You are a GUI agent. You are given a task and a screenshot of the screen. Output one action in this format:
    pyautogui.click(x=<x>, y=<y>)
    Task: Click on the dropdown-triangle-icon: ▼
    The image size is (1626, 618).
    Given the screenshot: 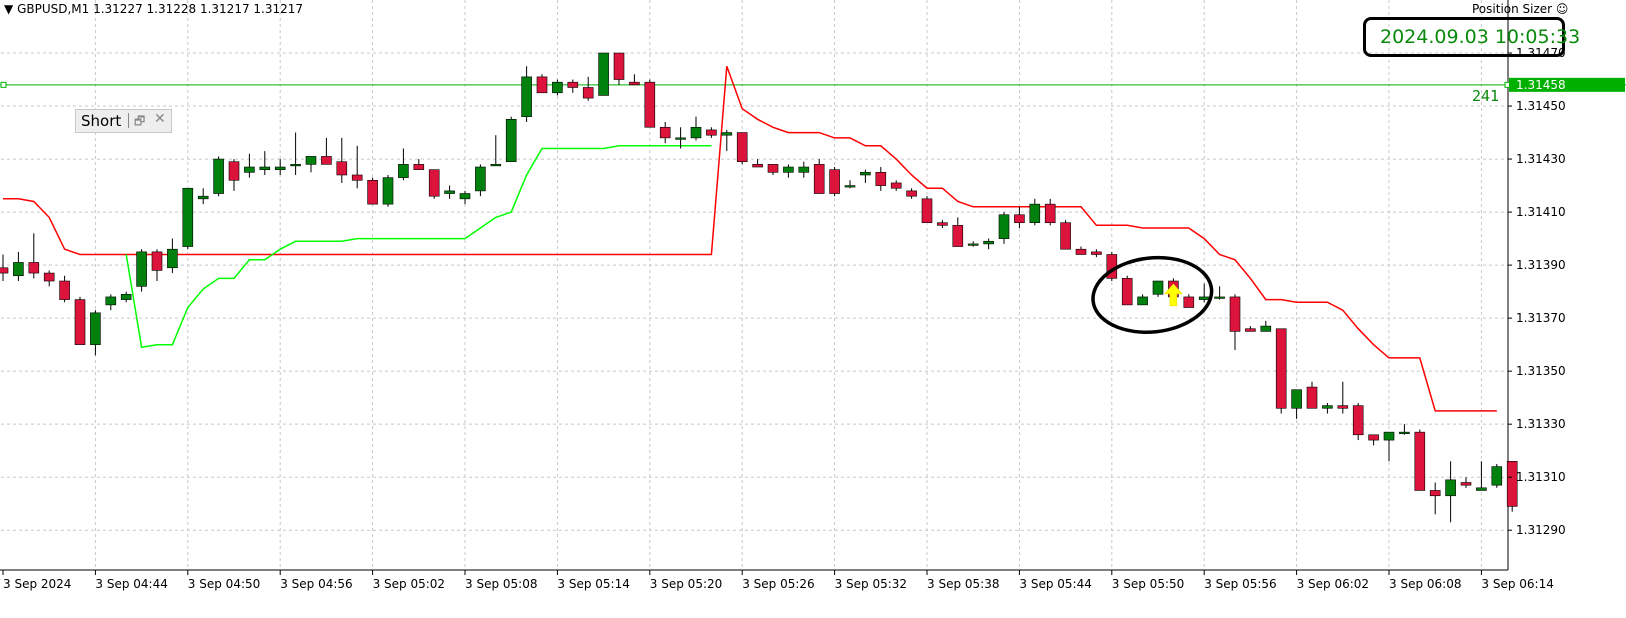 What is the action you would take?
    pyautogui.click(x=9, y=9)
    